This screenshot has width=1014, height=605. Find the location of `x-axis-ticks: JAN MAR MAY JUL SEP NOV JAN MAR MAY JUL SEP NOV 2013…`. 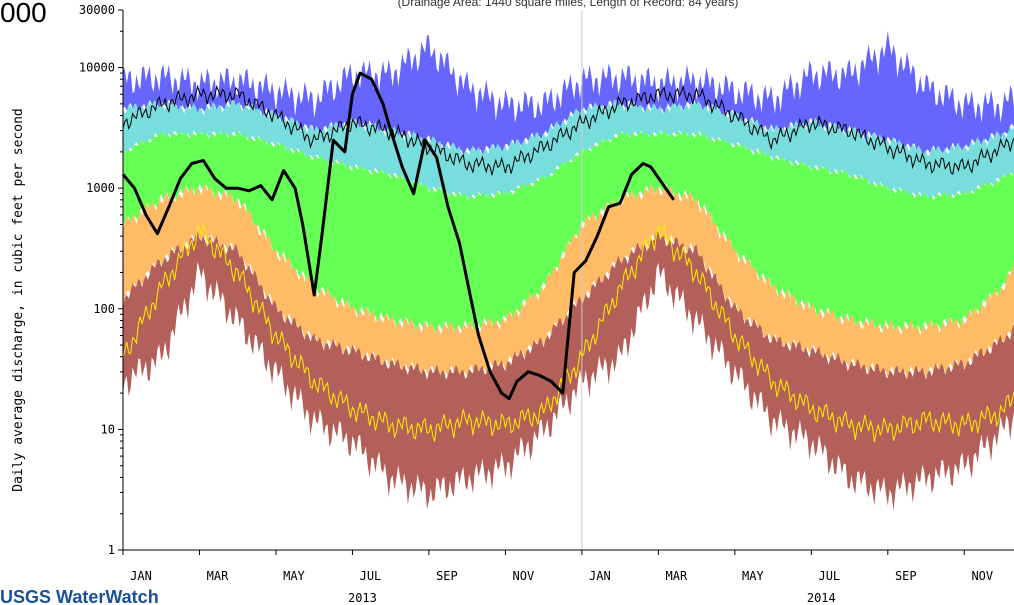

x-axis-ticks: JAN MAR MAY JUL SEP NOV JAN MAR MAY JUL SEP NOV 2013… is located at coordinates (557, 577).